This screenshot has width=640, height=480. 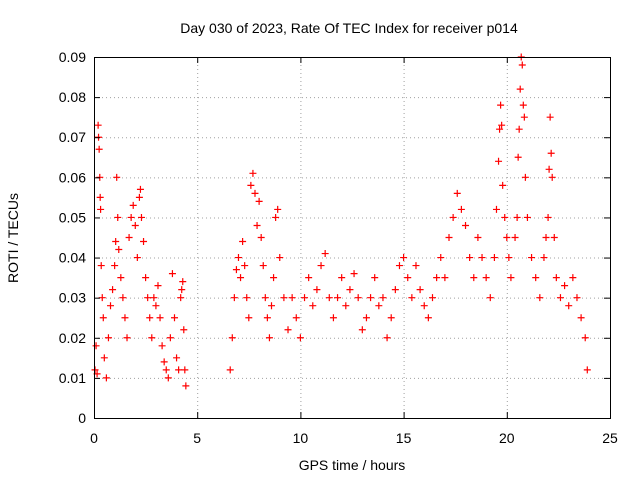 What do you see at coordinates (72, 137) in the screenshot?
I see `y-tick-label: 0.07` at bounding box center [72, 137].